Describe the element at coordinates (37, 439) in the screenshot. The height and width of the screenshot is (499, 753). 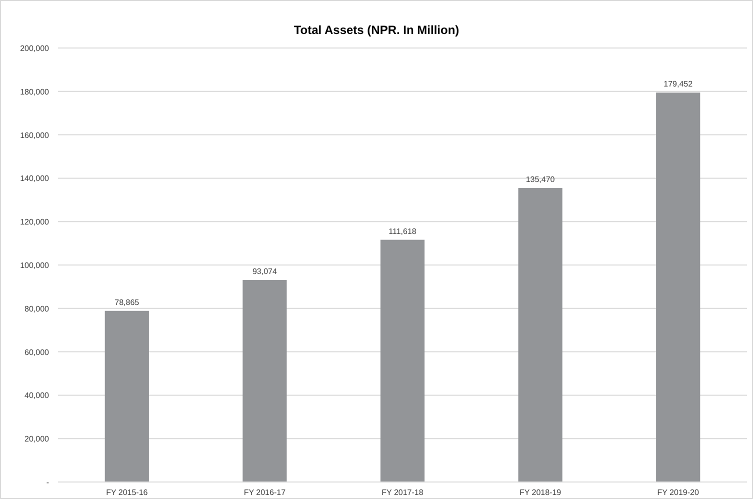
I see `y-tick-label: 20,000` at that location.